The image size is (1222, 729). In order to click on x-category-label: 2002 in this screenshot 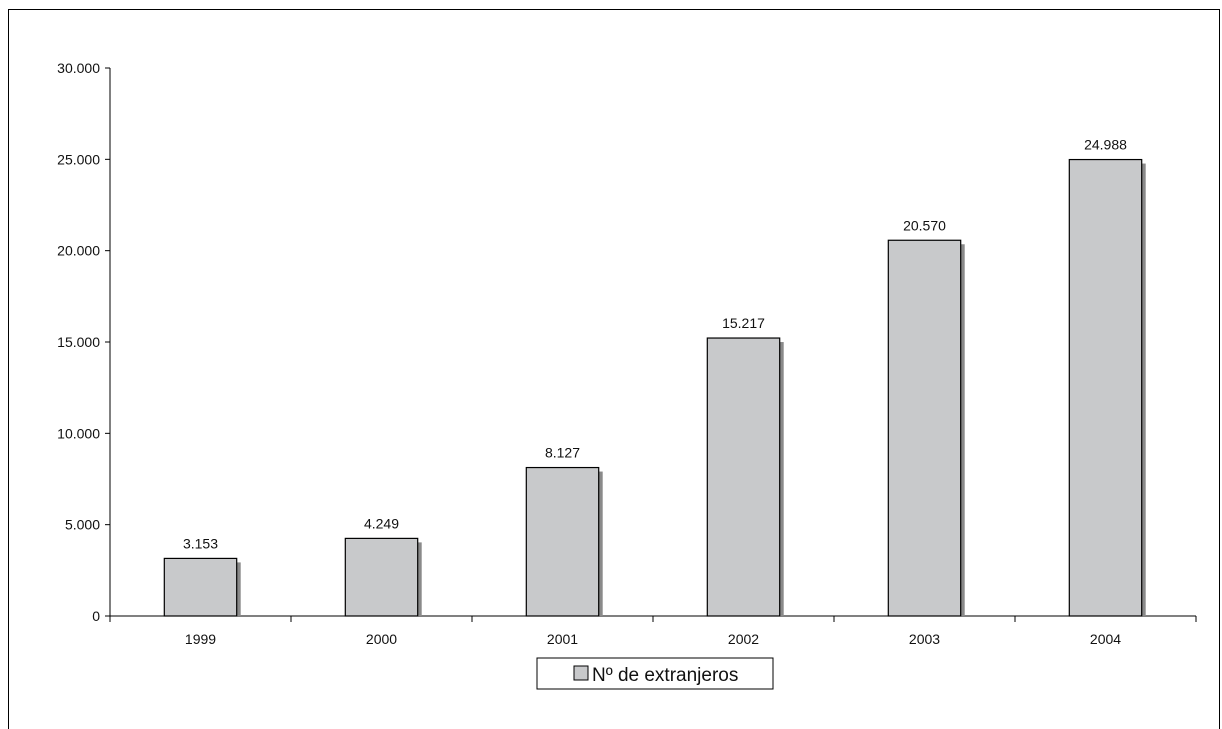, I will do `click(743, 639)`.